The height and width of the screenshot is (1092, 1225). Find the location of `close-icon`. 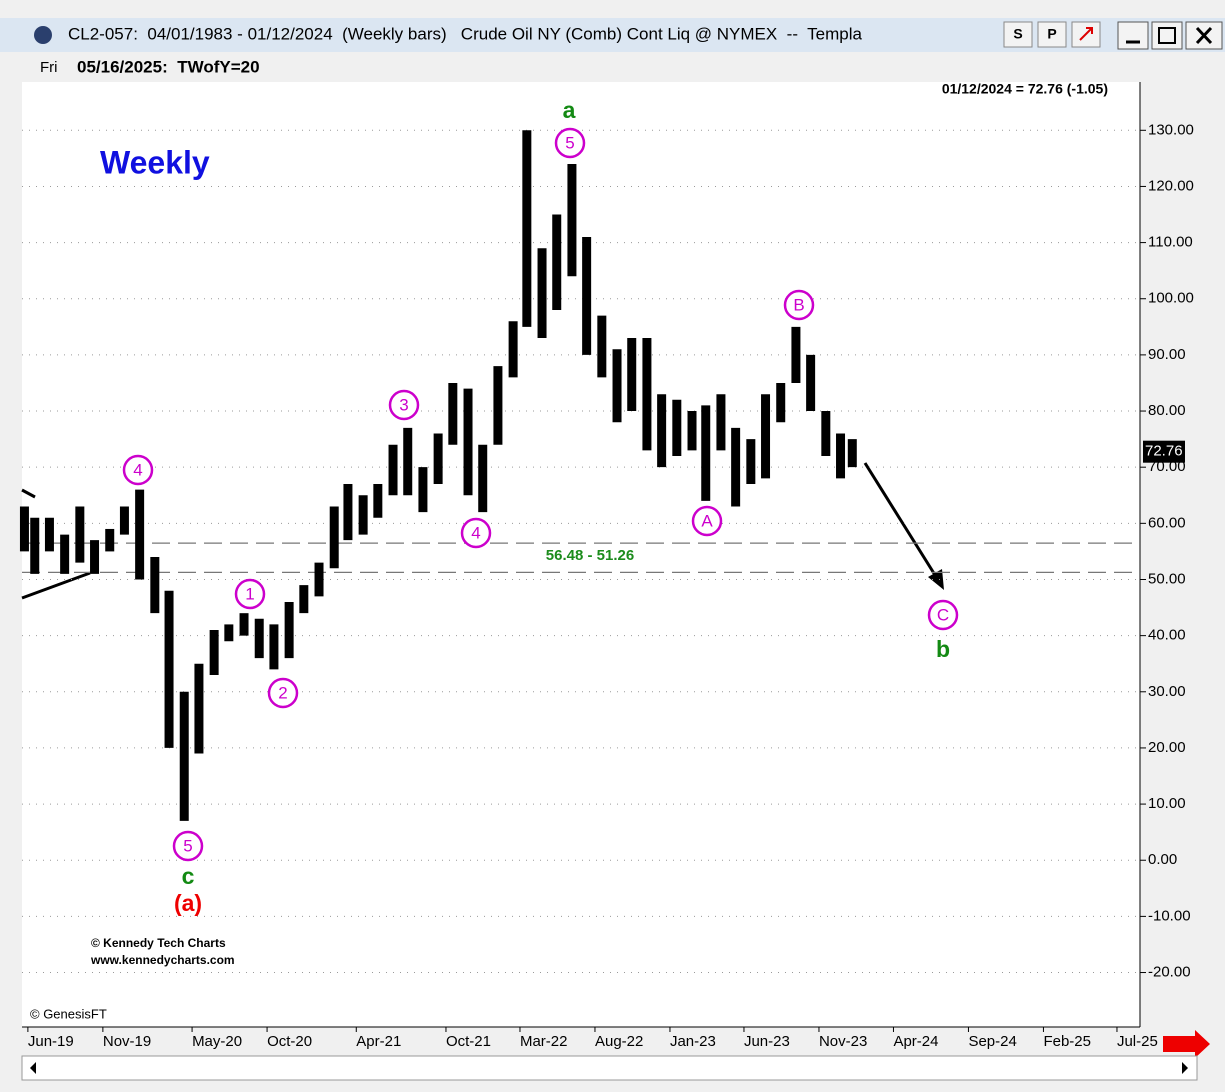

close-icon is located at coordinates (1204, 35).